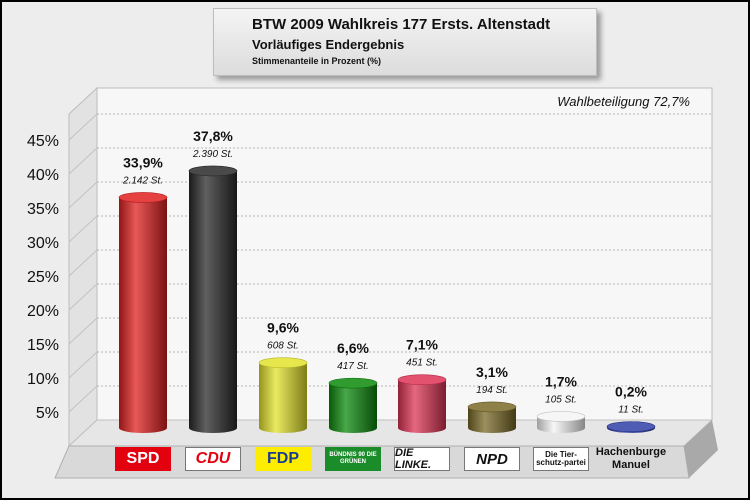 This screenshot has height=500, width=750. What do you see at coordinates (561, 399) in the screenshot?
I see `bar-votes-label: 105 St.` at bounding box center [561, 399].